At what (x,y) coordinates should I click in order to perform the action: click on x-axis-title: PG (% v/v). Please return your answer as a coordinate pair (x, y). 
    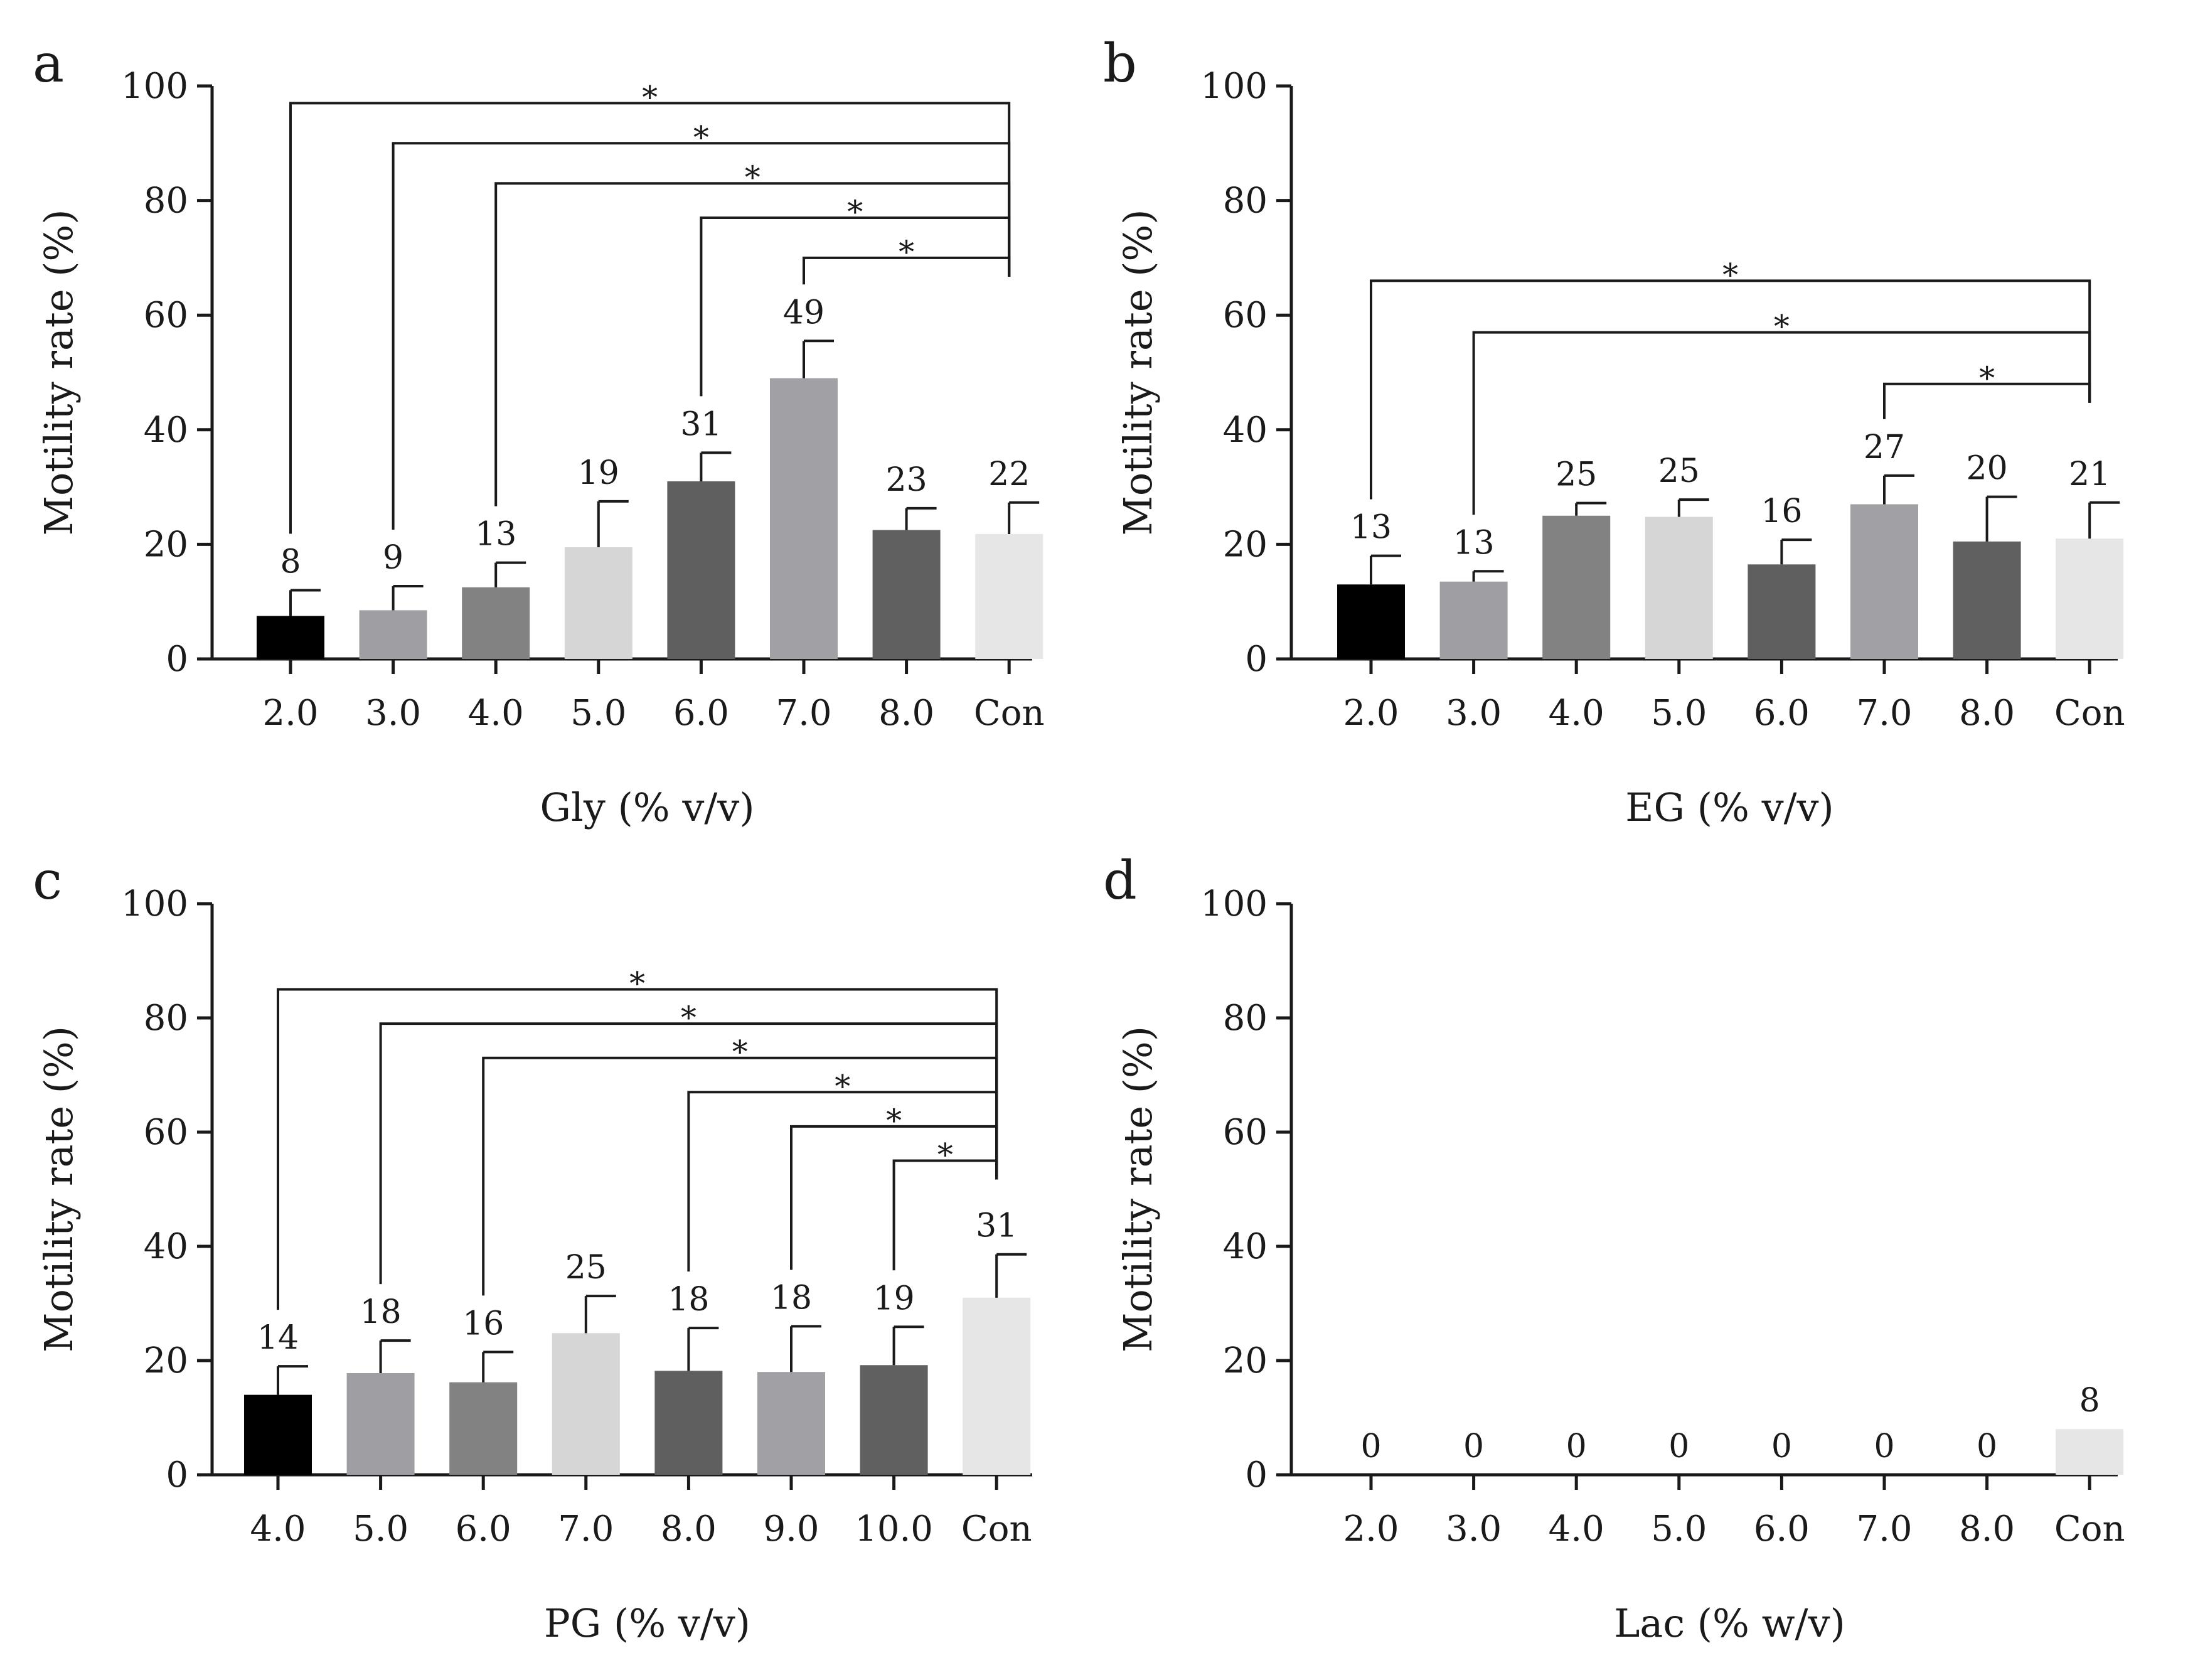
    Looking at the image, I should click on (647, 1623).